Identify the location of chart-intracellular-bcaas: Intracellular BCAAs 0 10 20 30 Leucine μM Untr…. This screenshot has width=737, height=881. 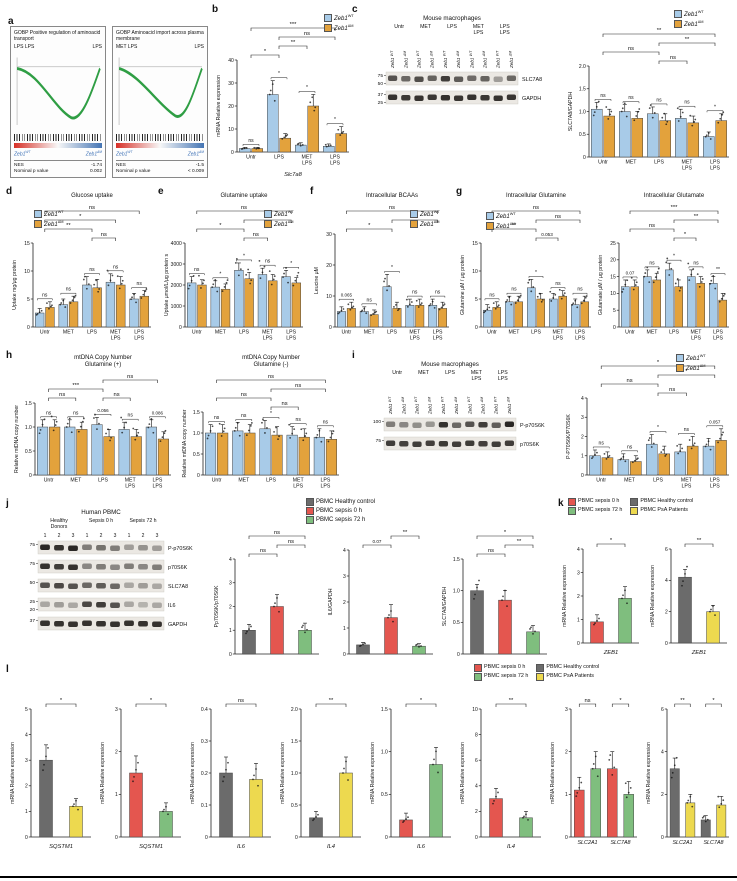
(382, 267).